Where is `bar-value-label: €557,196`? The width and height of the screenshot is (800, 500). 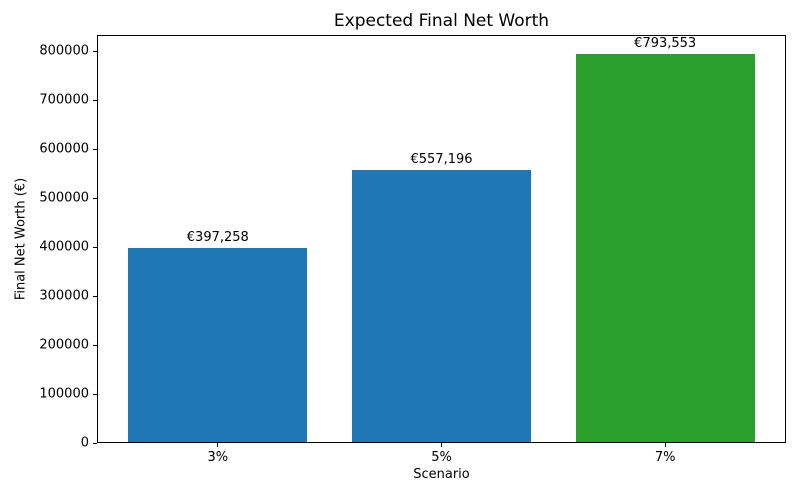 bar-value-label: €557,196 is located at coordinates (441, 160).